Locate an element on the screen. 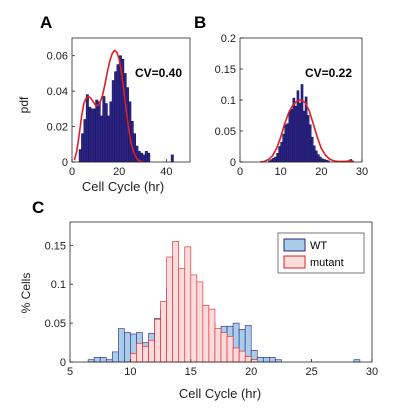  panel-a-axes: 0 20 40 0 0.02 0.04 0.06 is located at coordinates (119, 107).